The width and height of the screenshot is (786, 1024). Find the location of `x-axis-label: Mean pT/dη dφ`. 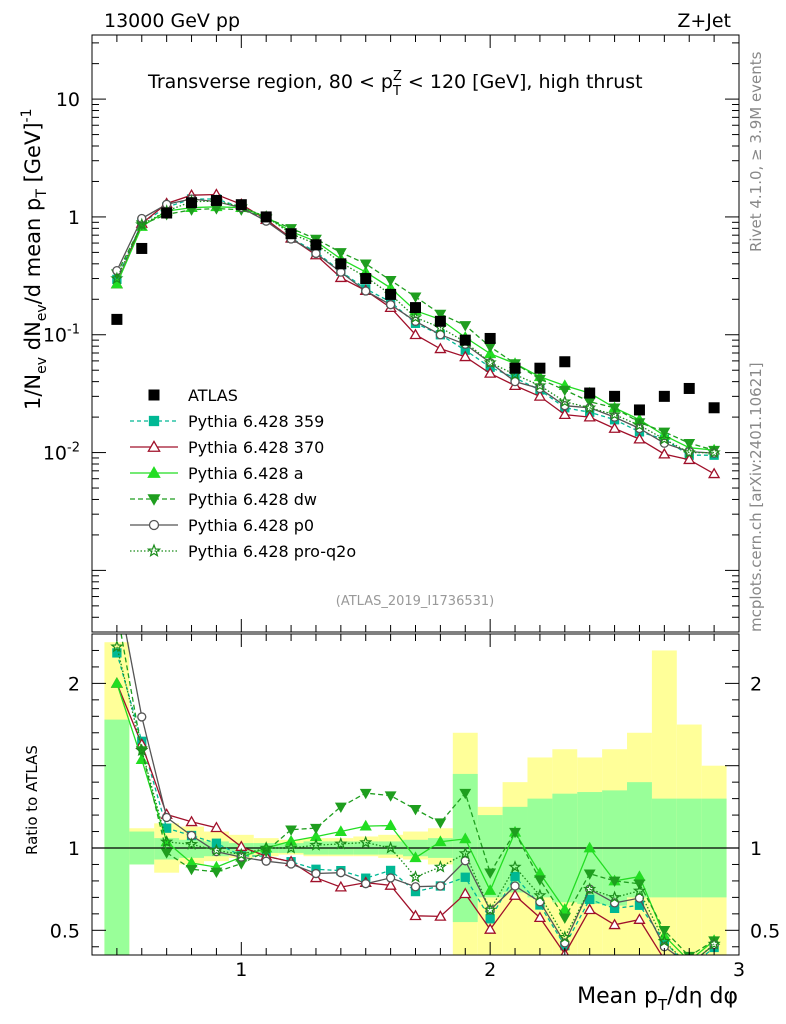

x-axis-label: Mean pT/dη dφ is located at coordinates (657, 999).